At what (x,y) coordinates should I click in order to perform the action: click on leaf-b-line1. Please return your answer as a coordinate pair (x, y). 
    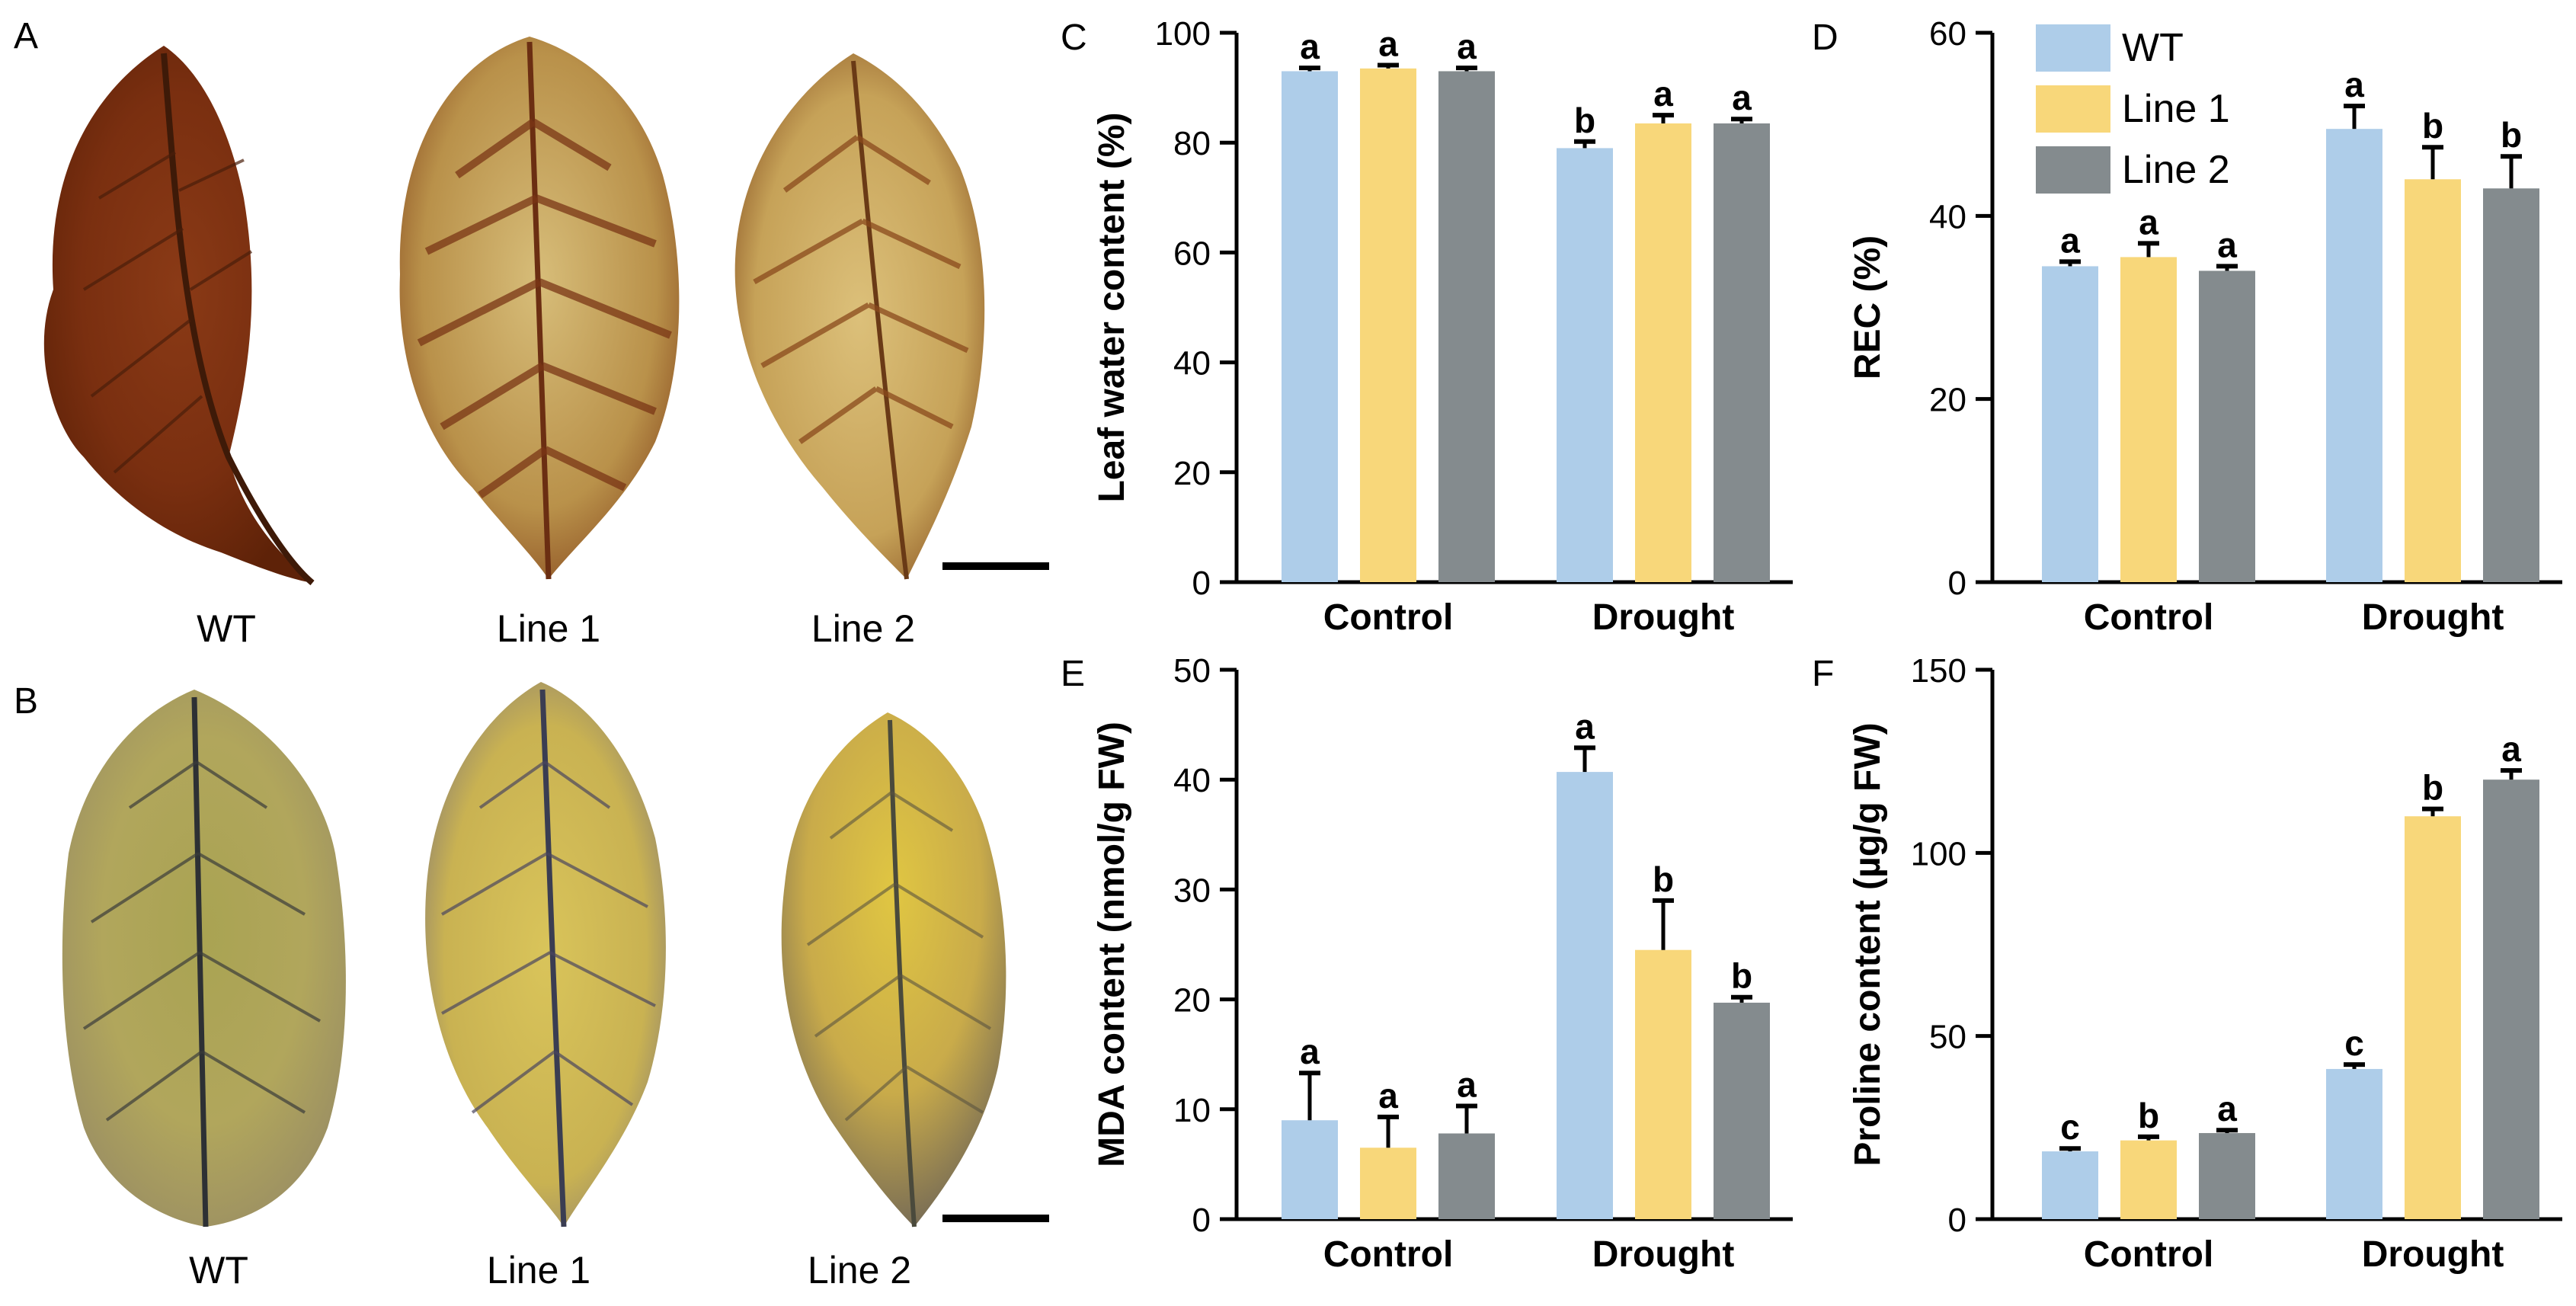
    Looking at the image, I should click on (545, 955).